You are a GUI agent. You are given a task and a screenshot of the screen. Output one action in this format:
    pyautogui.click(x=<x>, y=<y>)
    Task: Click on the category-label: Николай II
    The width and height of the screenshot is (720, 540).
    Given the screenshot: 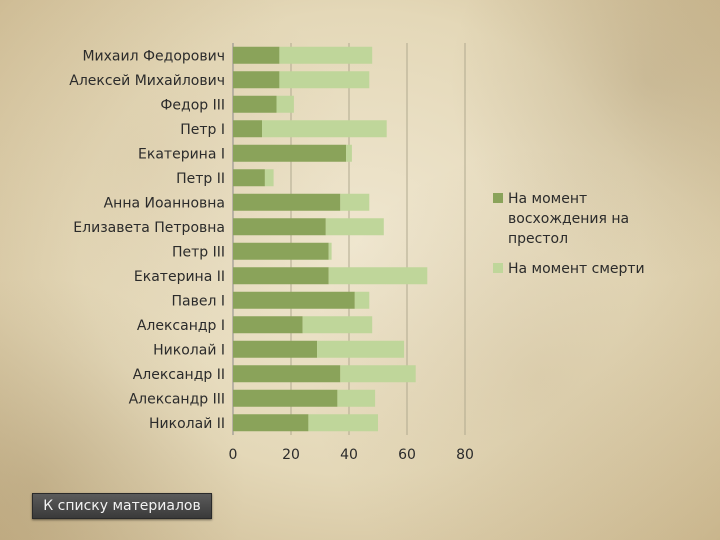 What is the action you would take?
    pyautogui.click(x=187, y=424)
    